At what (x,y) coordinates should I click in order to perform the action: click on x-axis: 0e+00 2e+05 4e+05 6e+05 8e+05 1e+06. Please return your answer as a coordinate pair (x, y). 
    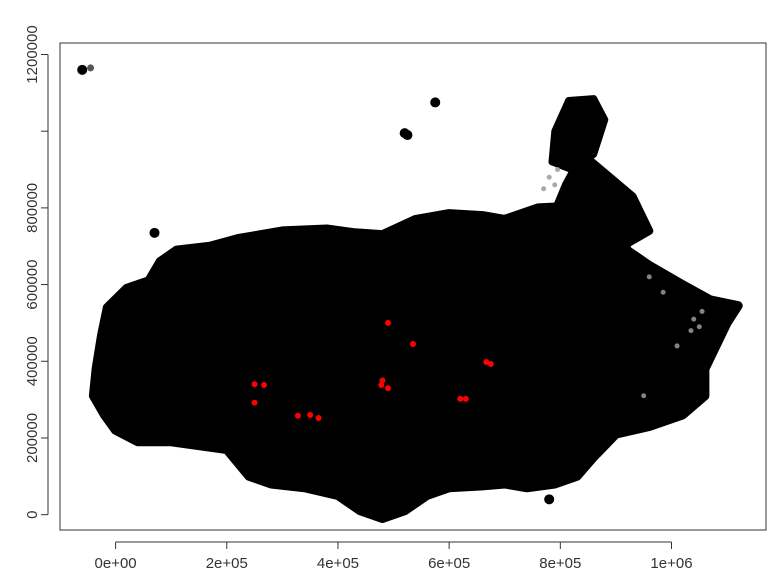
    Looking at the image, I should click on (394, 556).